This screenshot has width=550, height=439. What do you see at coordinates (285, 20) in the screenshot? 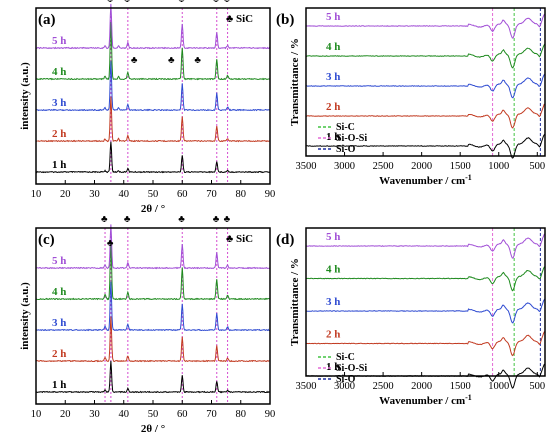
I see `panel-label: (b)` at bounding box center [285, 20].